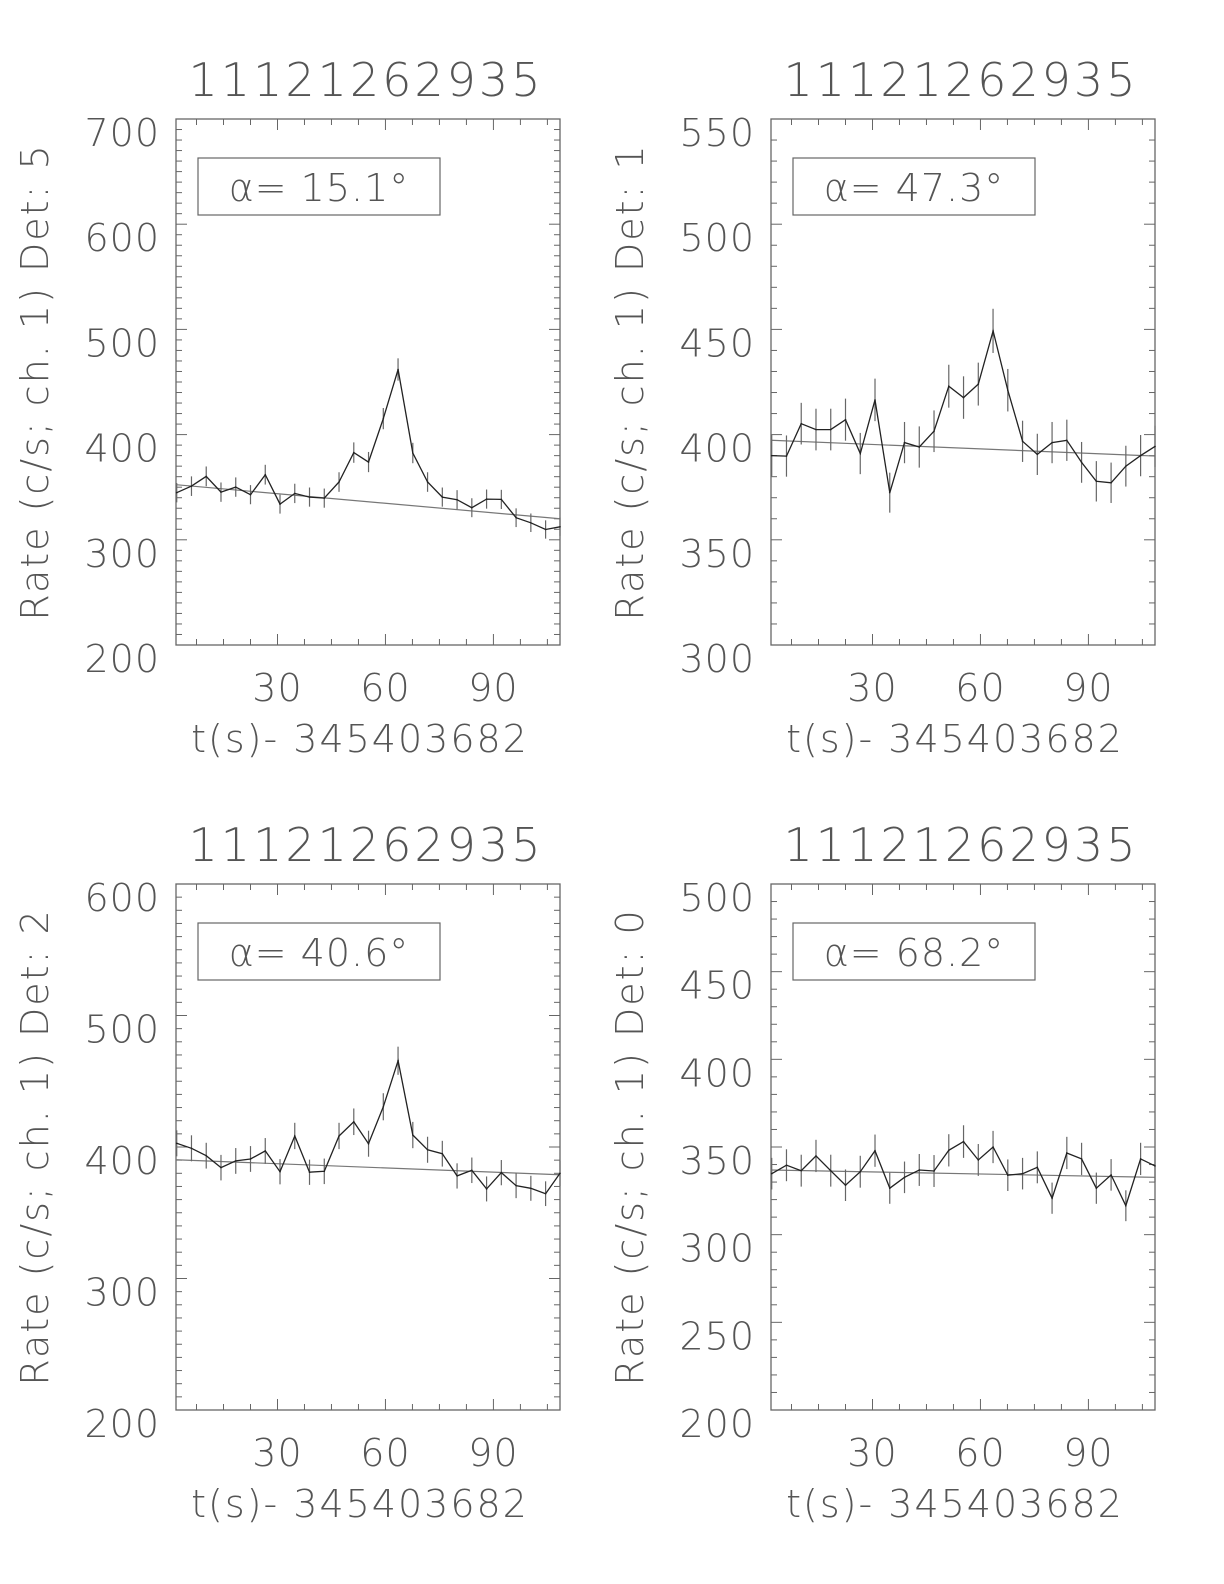  I want to click on annotation-text: α= 15.1°, so click(319, 188).